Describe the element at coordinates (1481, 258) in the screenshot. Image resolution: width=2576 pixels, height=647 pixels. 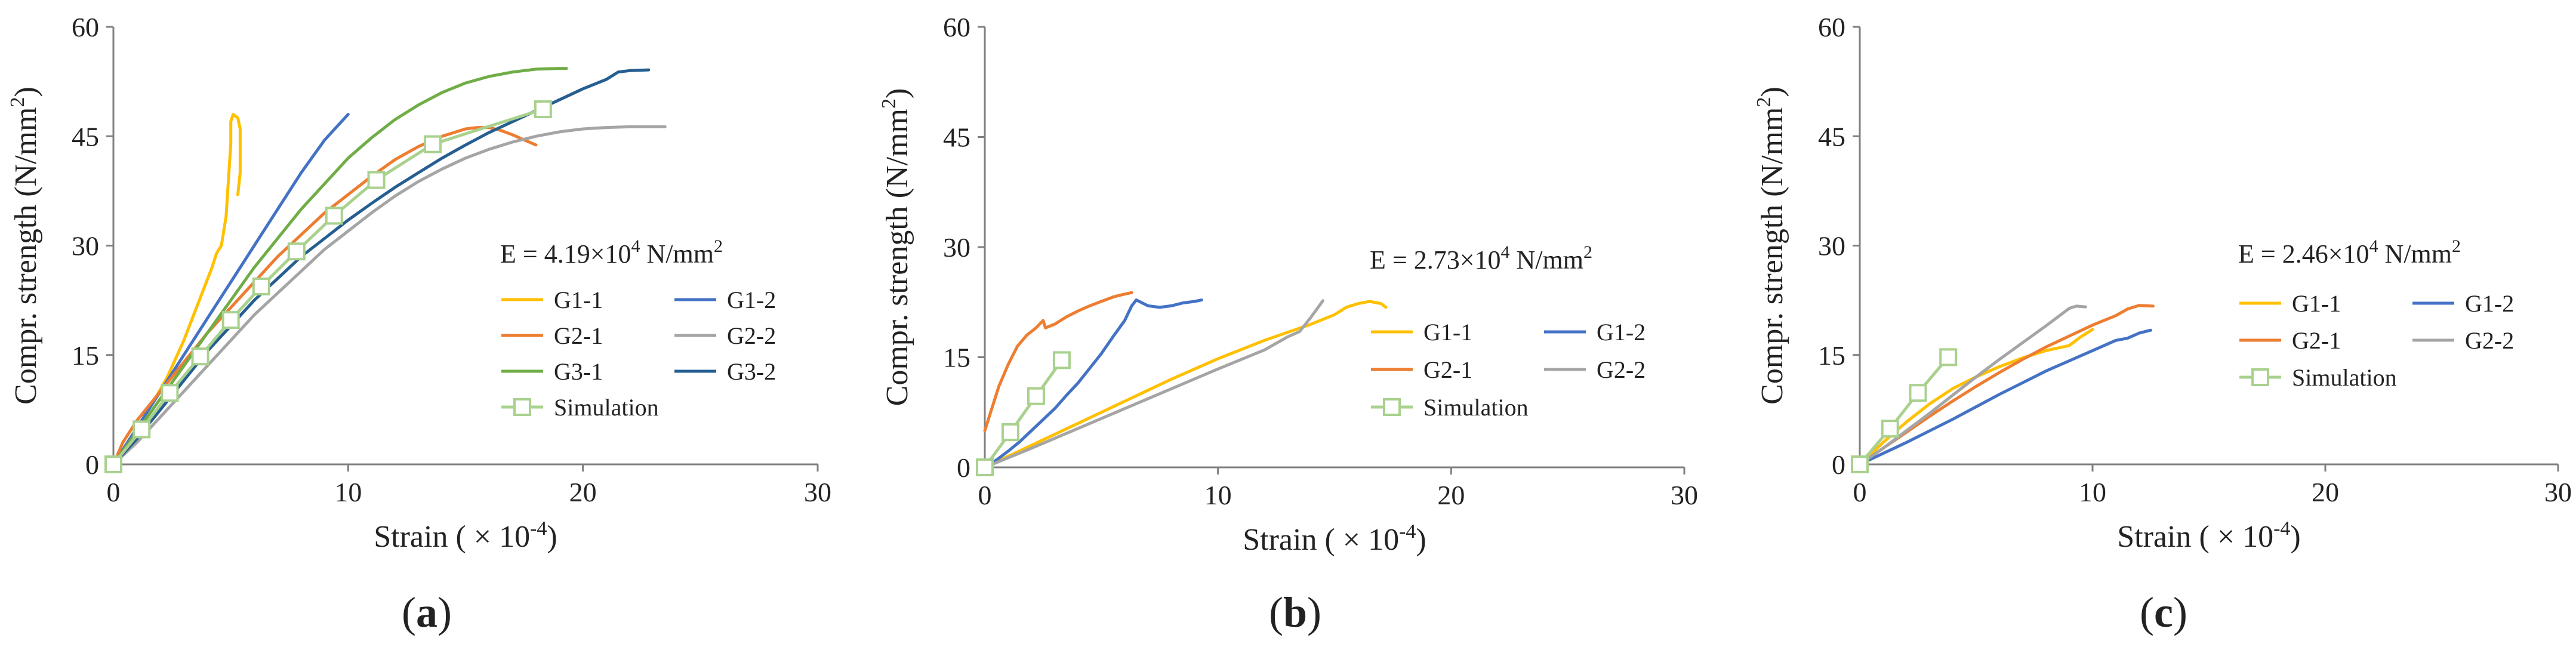
I see `modulus-annotation: E = 2.73×104 N/mm2` at that location.